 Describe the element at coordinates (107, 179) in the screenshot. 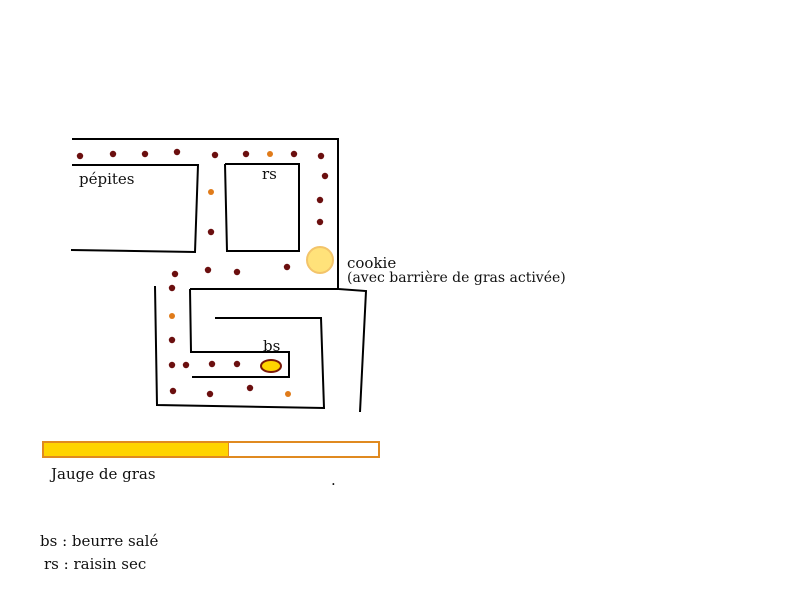

I see `label-pepites: pépites` at that location.